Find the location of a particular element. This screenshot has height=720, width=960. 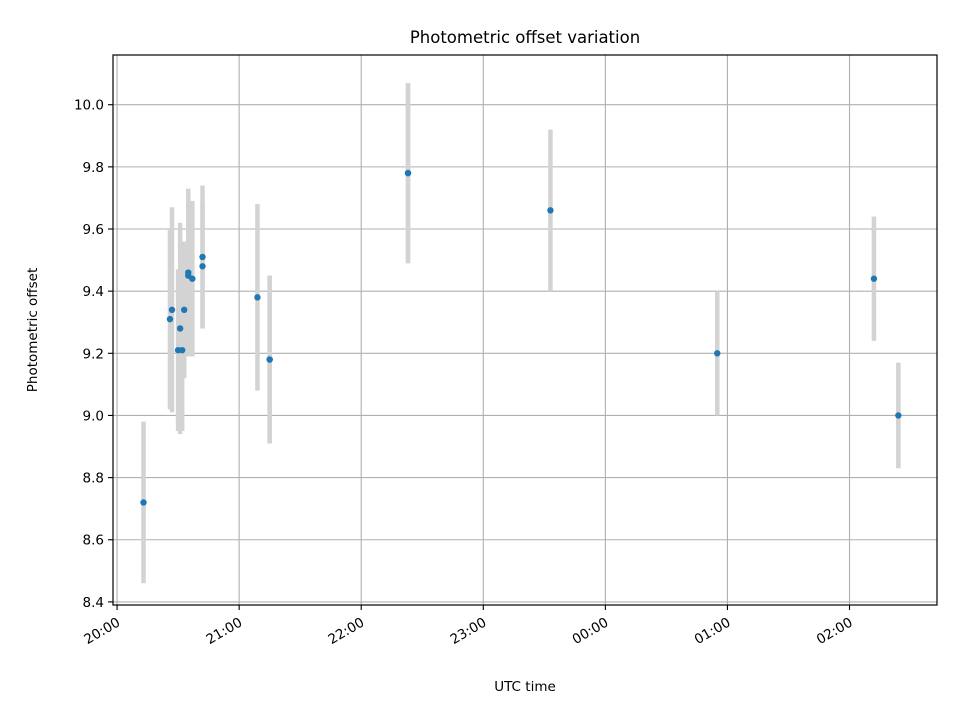

y-tick-label: 9.6 is located at coordinates (93, 230).